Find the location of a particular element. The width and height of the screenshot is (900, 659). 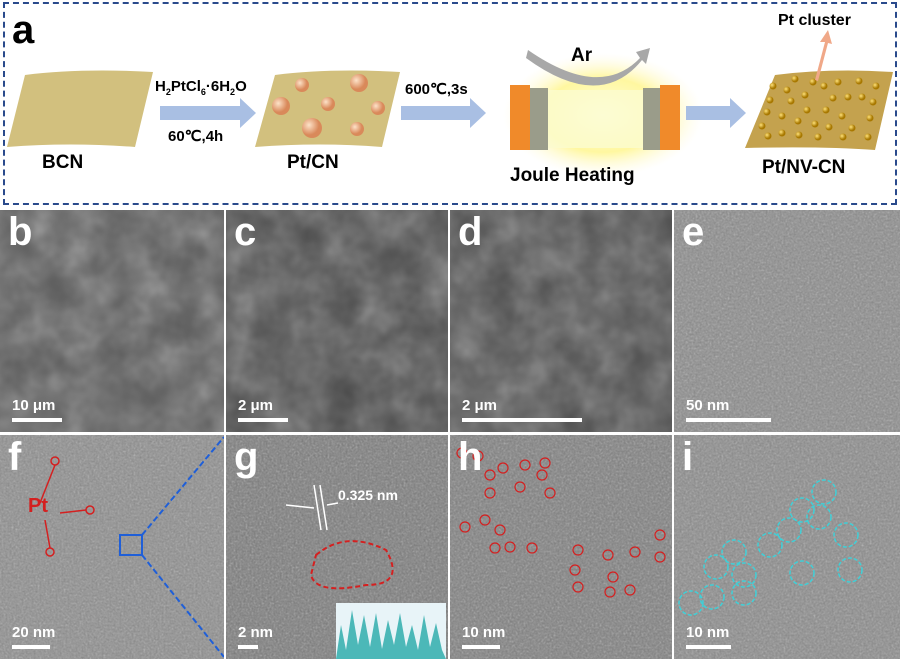

pt-clusters is located at coordinates (819, 108).